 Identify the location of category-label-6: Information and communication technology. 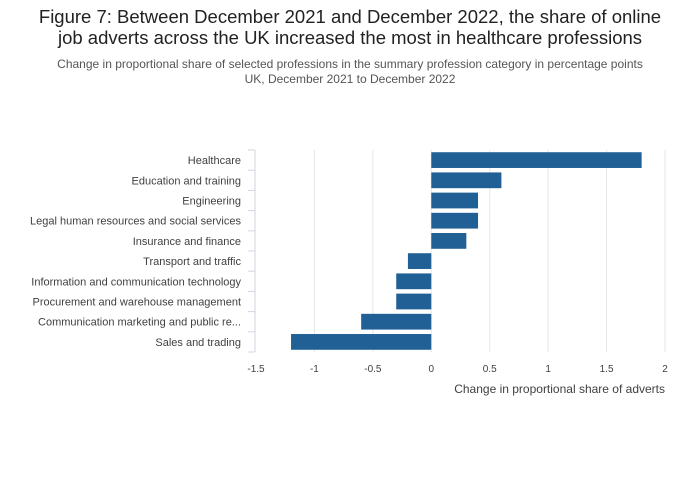
(136, 282).